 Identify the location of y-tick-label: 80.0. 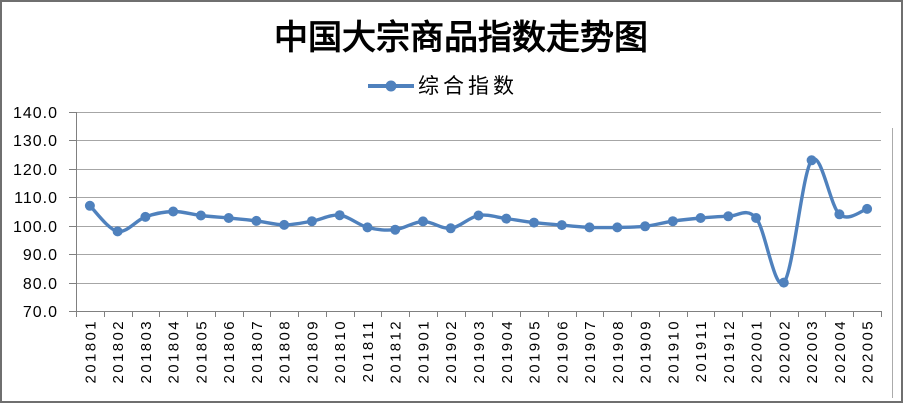
(40, 284).